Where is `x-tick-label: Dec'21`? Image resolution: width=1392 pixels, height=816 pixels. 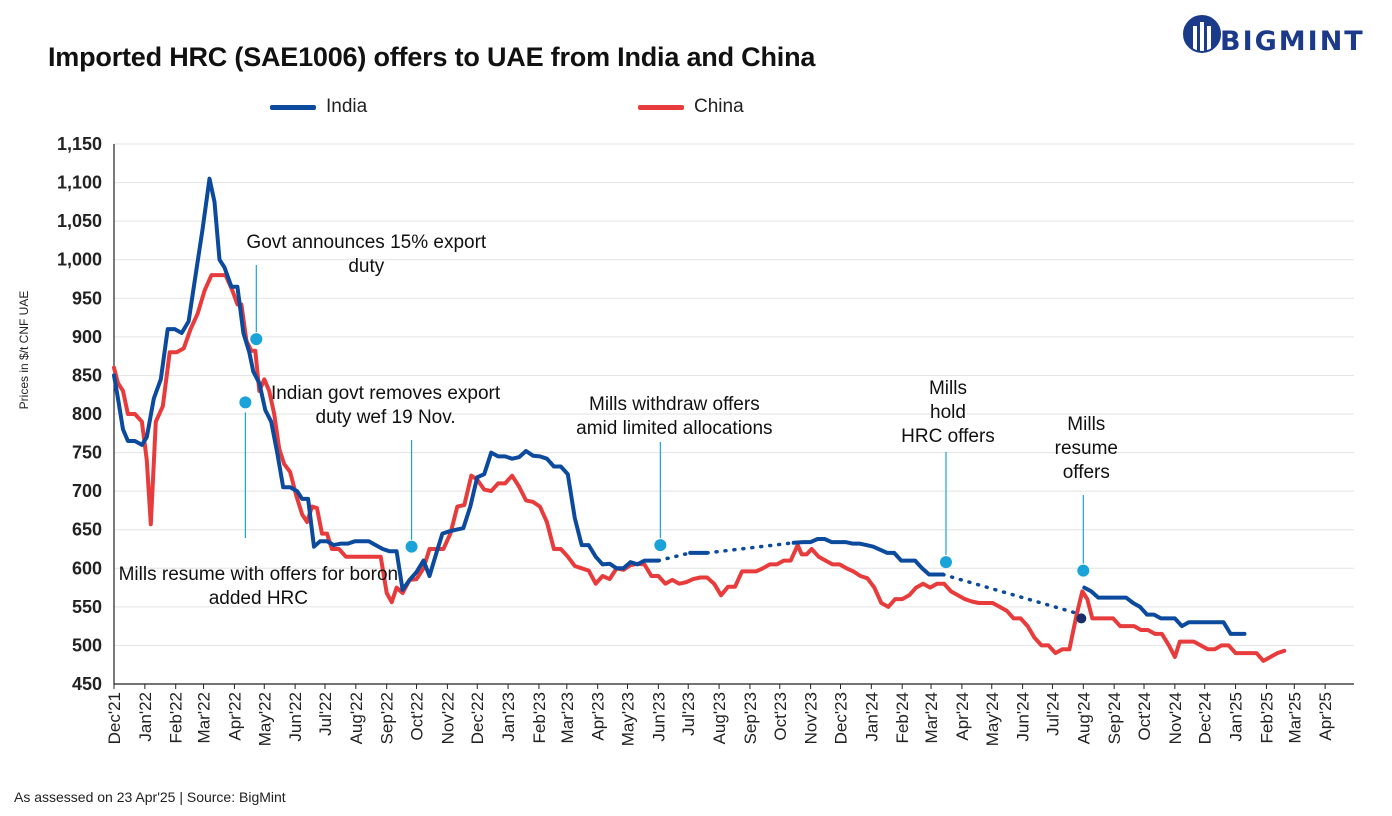 x-tick-label: Dec'21 is located at coordinates (114, 718).